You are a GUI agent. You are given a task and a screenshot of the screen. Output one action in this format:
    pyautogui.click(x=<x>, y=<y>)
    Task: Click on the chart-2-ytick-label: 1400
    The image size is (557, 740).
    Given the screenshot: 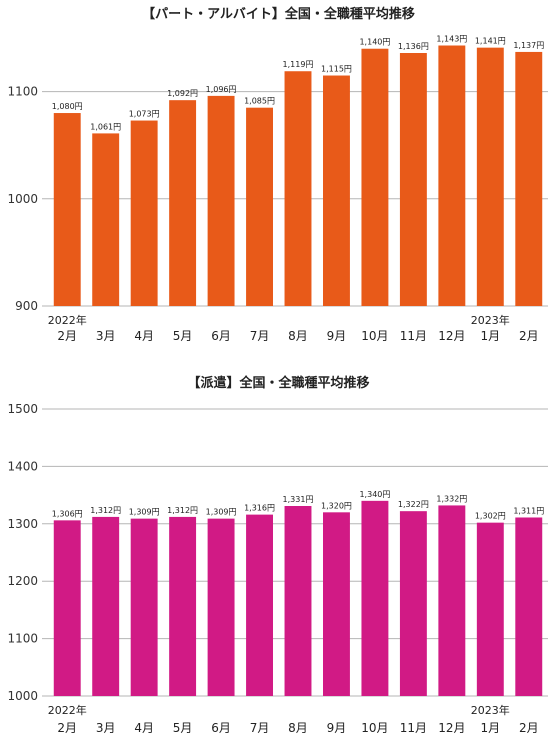 What is the action you would take?
    pyautogui.click(x=22, y=466)
    